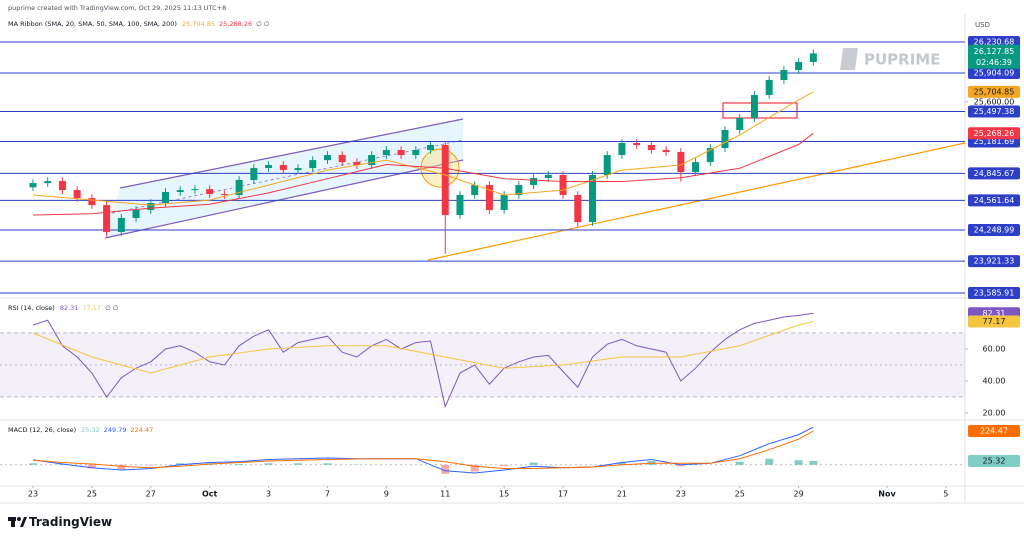 The height and width of the screenshot is (539, 1024). I want to click on brand: PUPRIME, so click(890, 59).